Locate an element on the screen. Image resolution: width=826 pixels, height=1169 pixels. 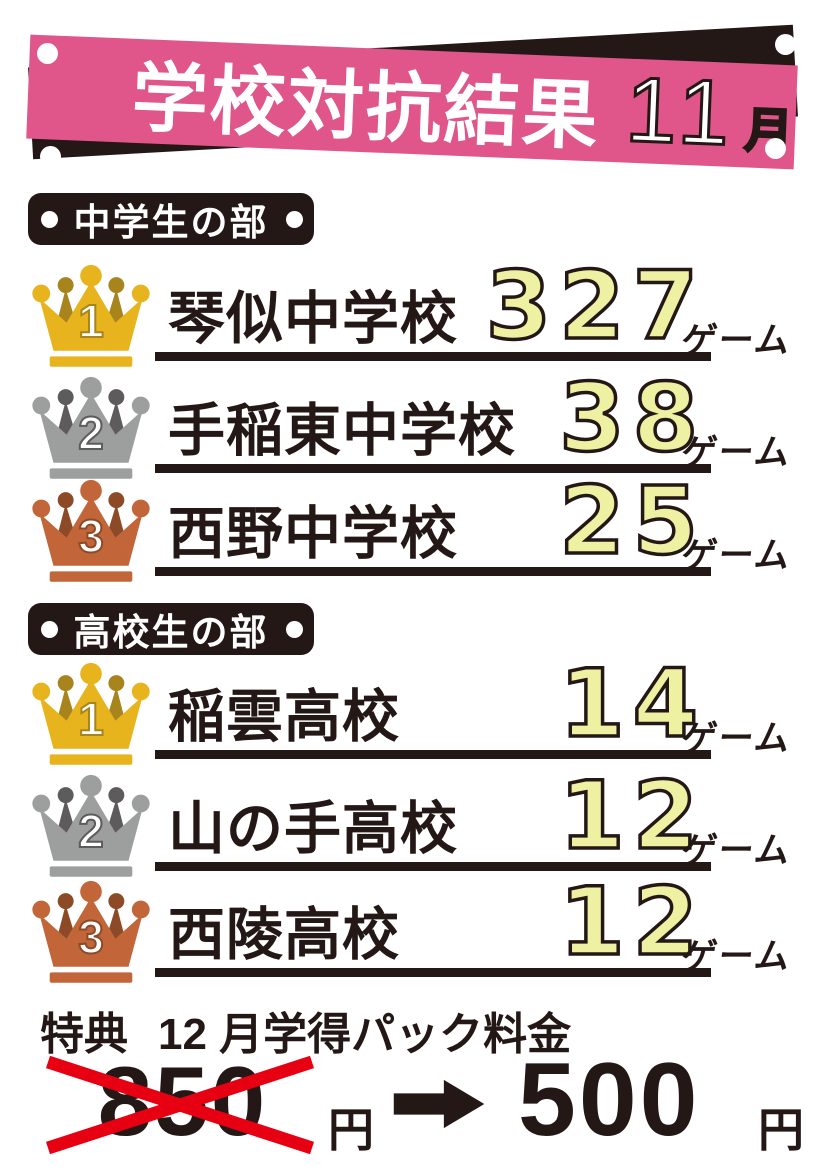
school-name: 琴似中学校 is located at coordinates (313, 319).